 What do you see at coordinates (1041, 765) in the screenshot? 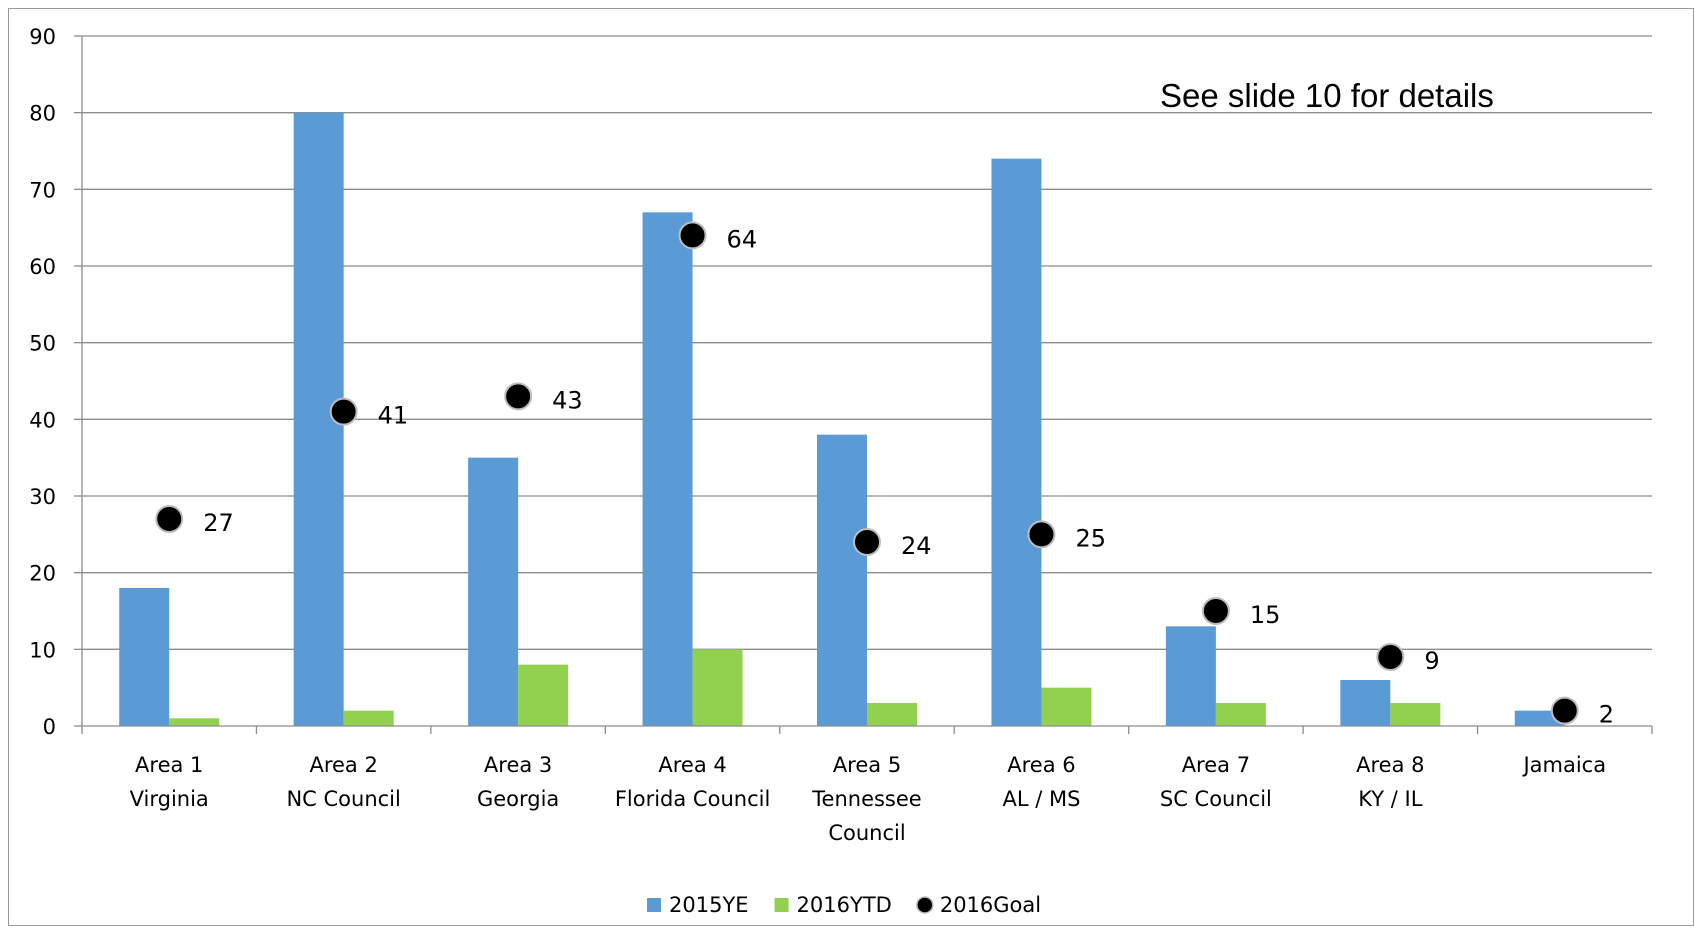
I see `x-category-label-line: Area 6` at bounding box center [1041, 765].